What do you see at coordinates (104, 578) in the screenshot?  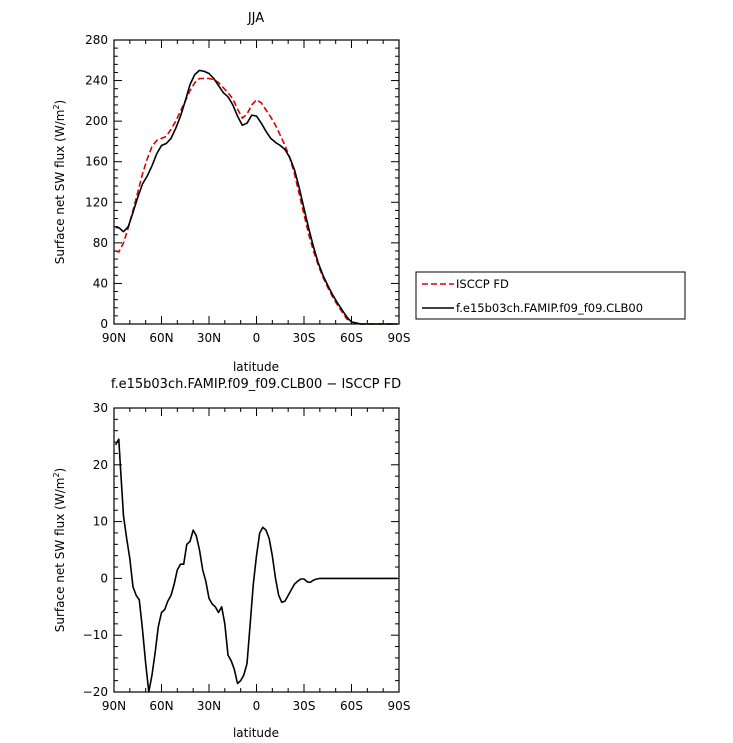 I see `bottom-y-tick-label: 0` at bounding box center [104, 578].